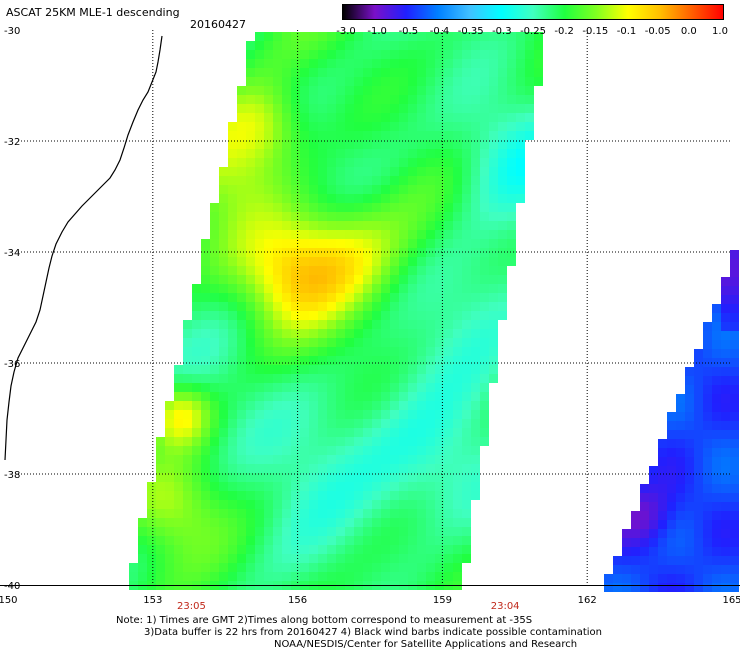  Describe the element at coordinates (657, 31) in the screenshot. I see `colorbar-label: -0.05` at that location.